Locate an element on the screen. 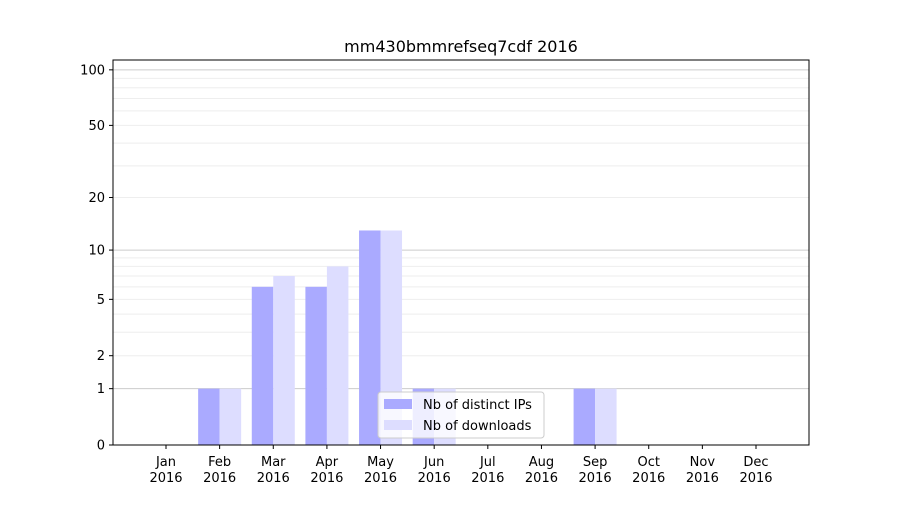 The image size is (900, 505). legend-swatch-downloads is located at coordinates (398, 425).